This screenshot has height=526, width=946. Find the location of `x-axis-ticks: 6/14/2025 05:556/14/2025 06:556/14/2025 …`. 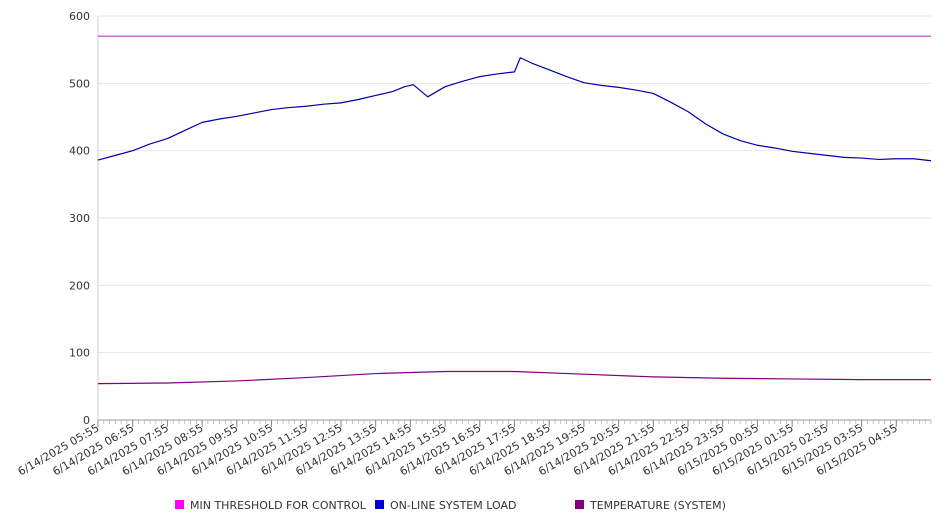

x-axis-ticks: 6/14/2025 05:556/14/2025 06:556/14/2025 … is located at coordinates (474, 449).